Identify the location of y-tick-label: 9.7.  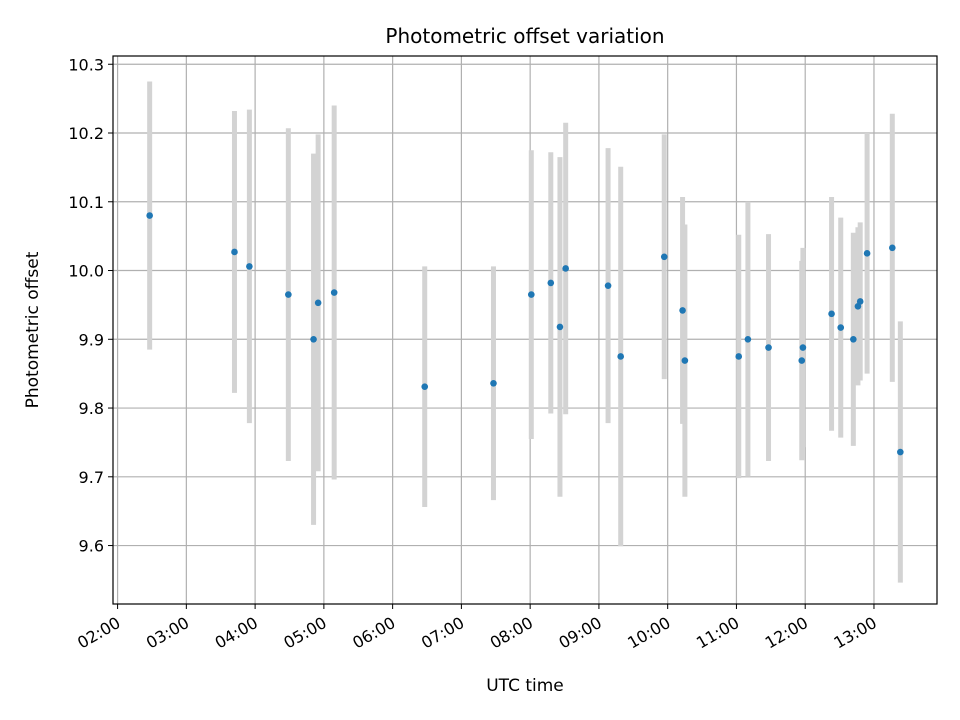
(91, 477).